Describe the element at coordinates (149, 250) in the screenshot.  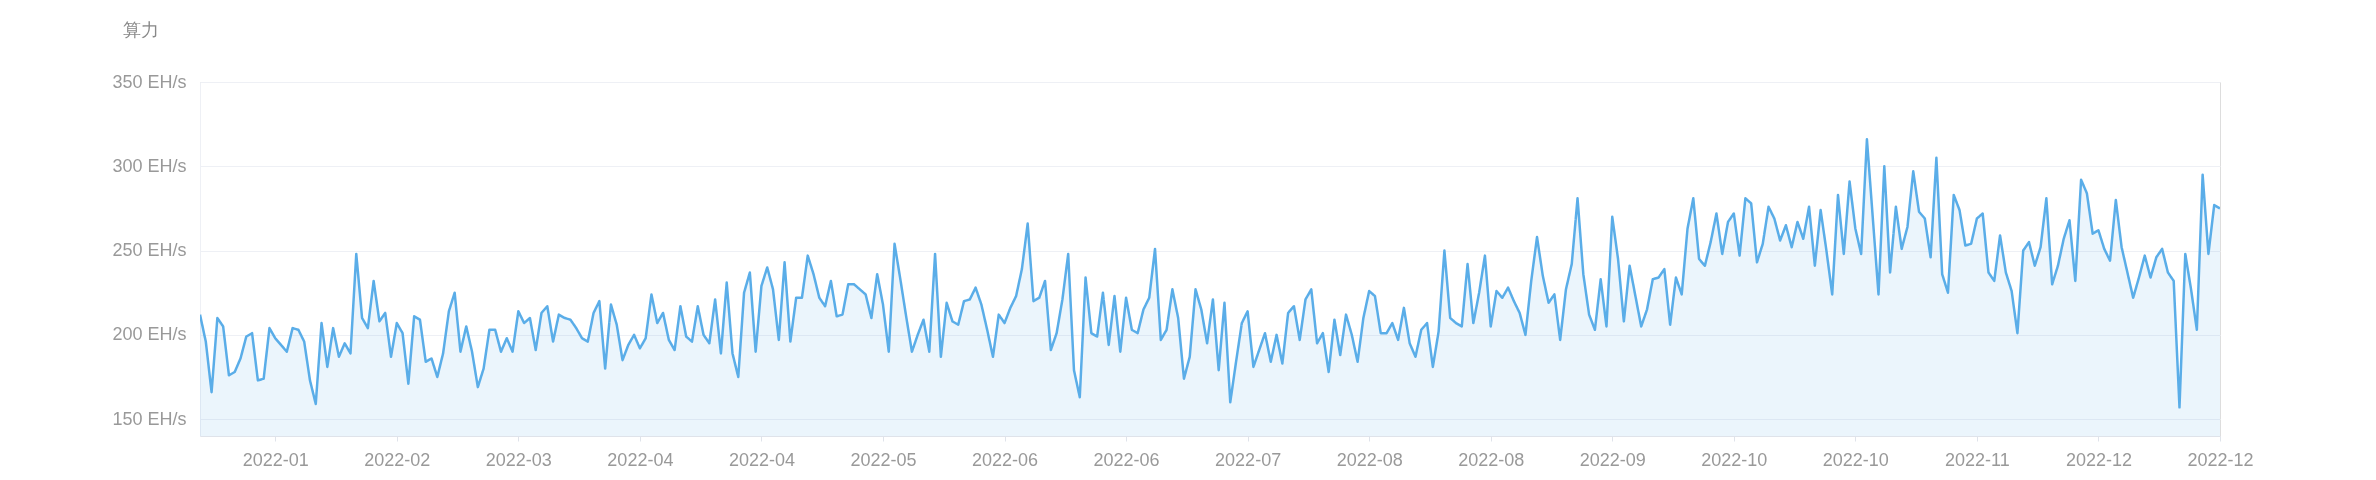
I see `y-tick-label: 250 EH/s` at that location.